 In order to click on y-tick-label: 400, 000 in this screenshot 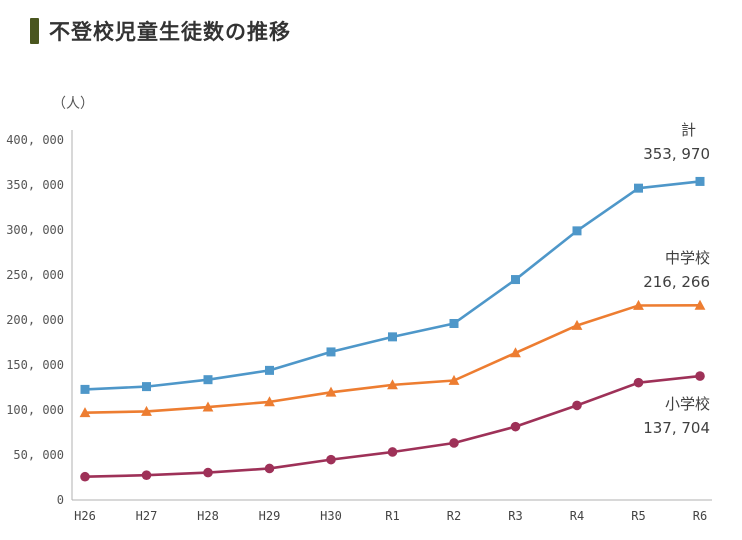, I will do `click(35, 140)`.